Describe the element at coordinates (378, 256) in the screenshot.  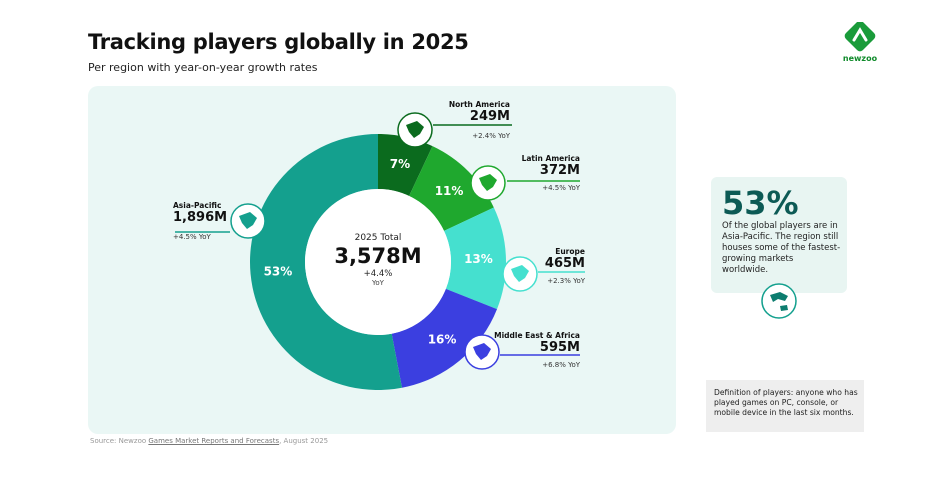
I see `center-value: 3,578M` at that location.